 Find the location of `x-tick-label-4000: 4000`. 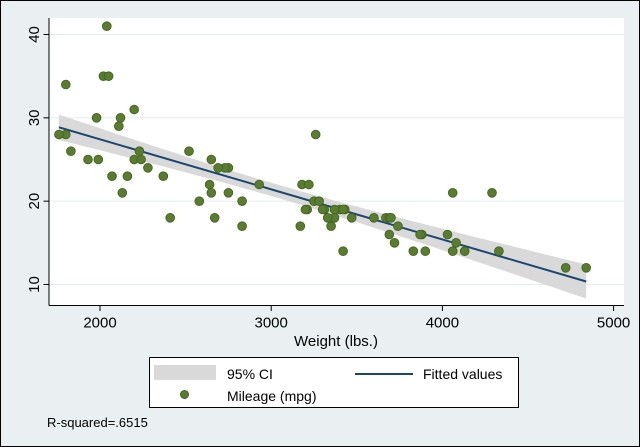

x-tick-label-4000: 4000 is located at coordinates (442, 323).